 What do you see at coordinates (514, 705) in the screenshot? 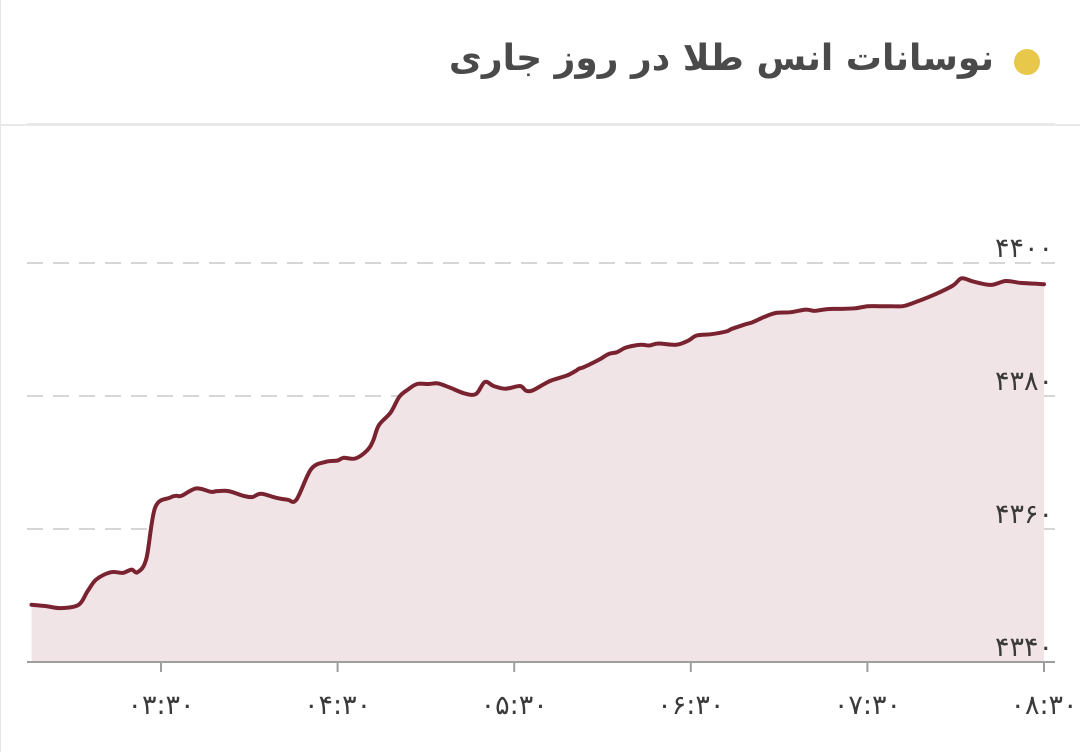
I see `x-tick-label: ۰۵:۳۰` at bounding box center [514, 705].